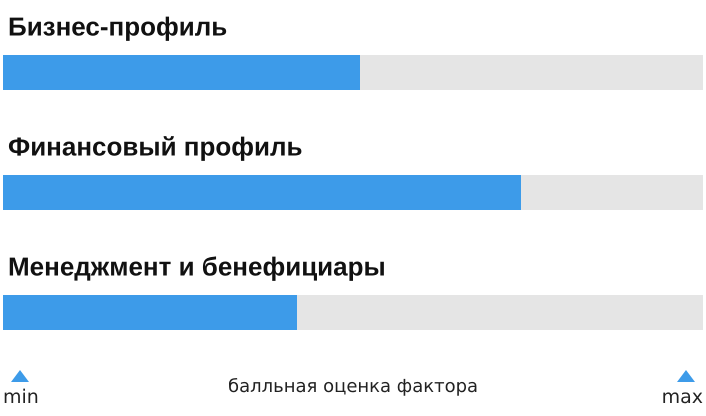  Describe the element at coordinates (21, 397) in the screenshot. I see `text: min` at that location.